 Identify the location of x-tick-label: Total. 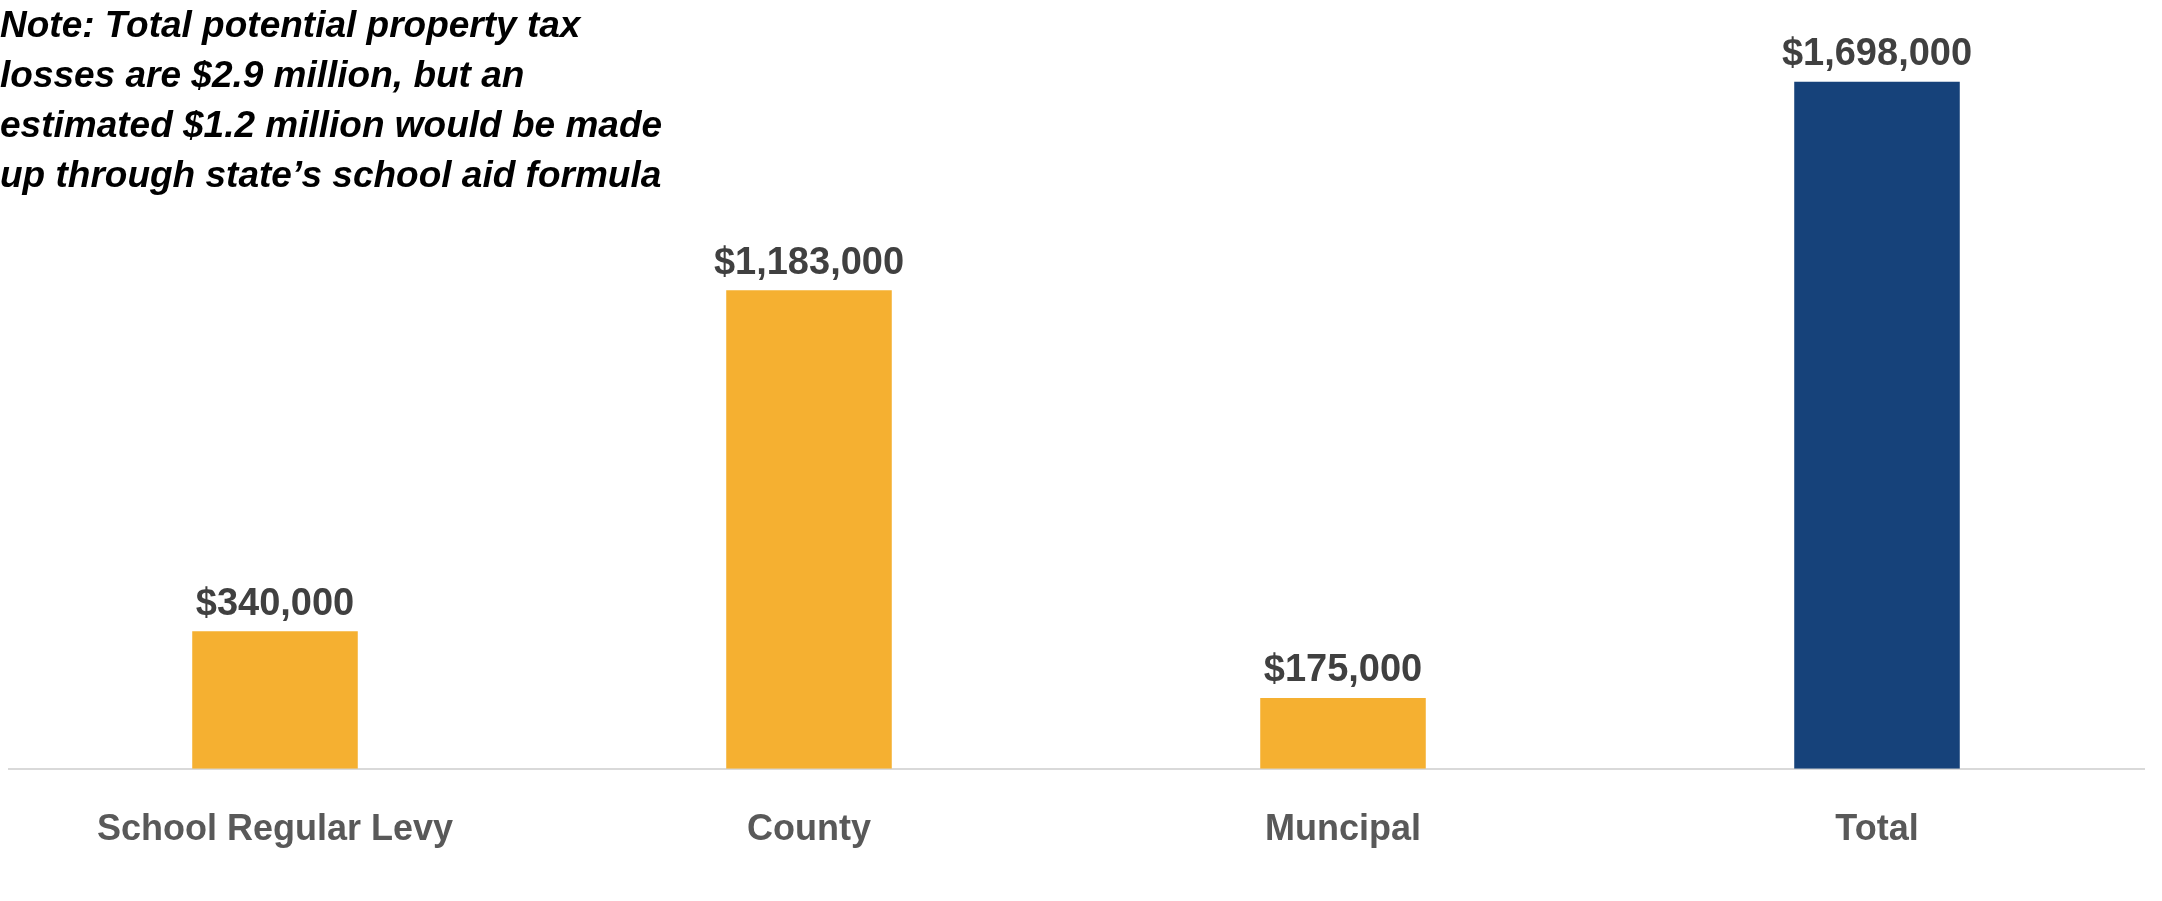
(1877, 828).